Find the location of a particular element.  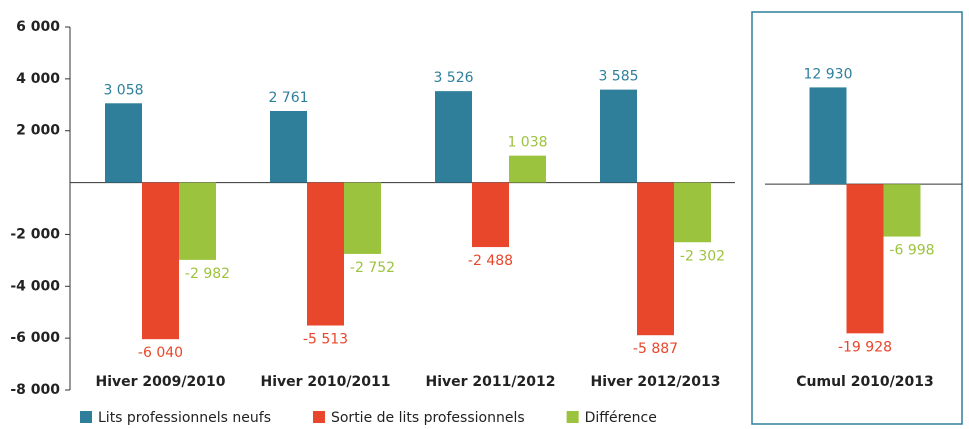

y-tick-label: -8 000 is located at coordinates (35, 390).